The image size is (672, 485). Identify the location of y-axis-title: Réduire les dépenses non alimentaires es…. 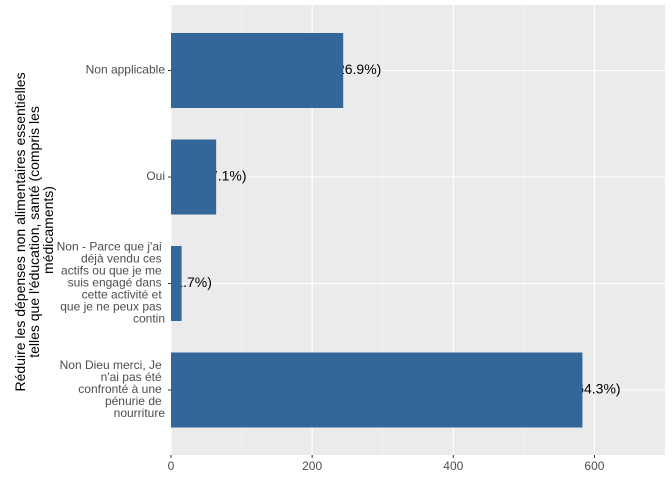
(34, 230).